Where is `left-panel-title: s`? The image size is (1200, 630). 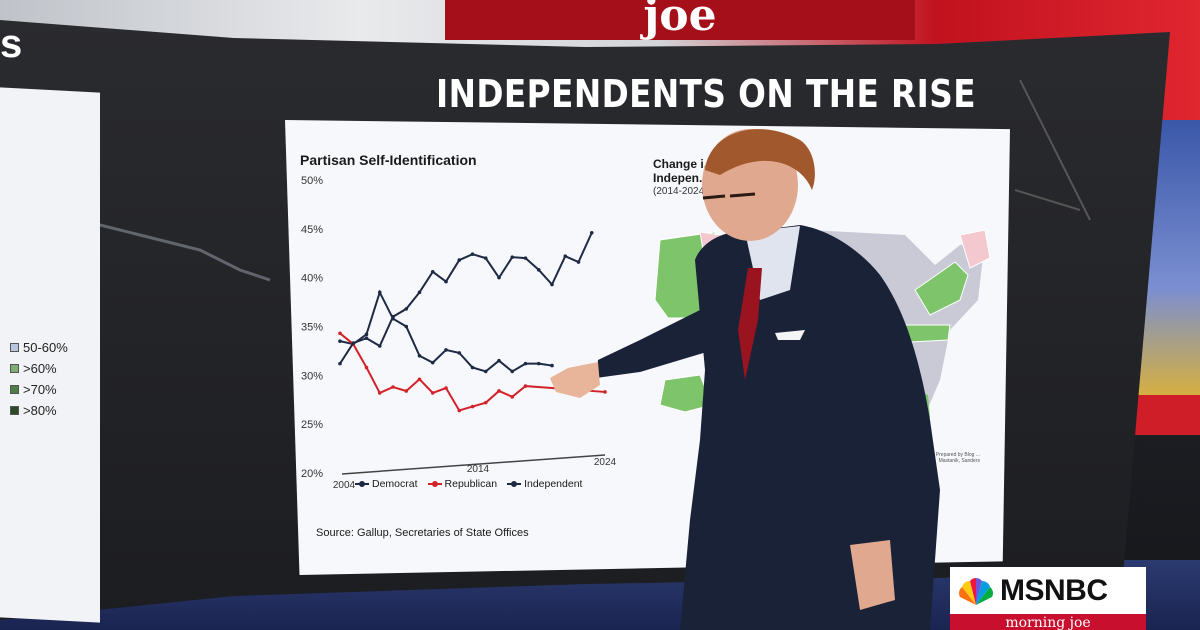 left-panel-title: s is located at coordinates (11, 44).